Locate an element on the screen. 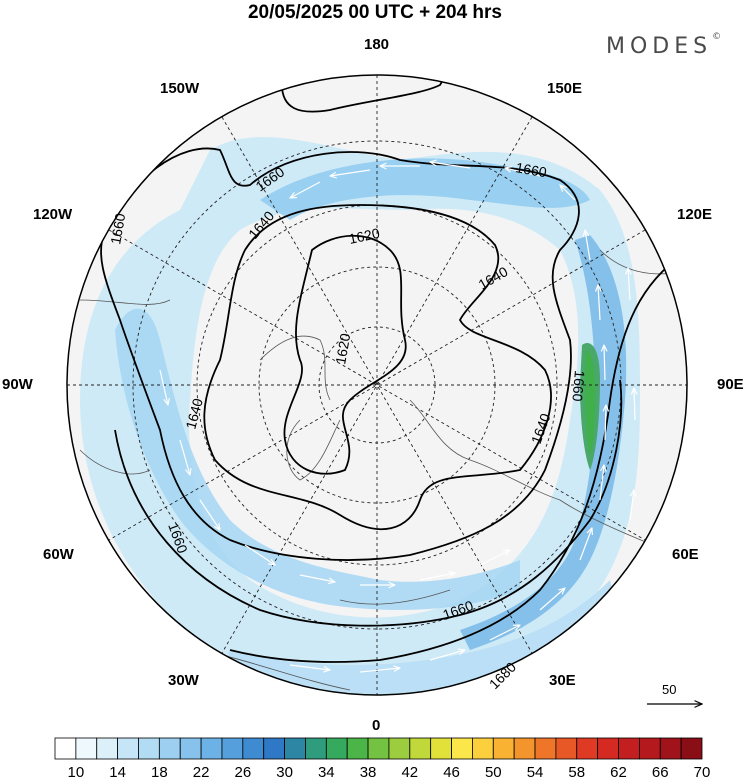 The width and height of the screenshot is (750, 782). lon-label-30e: 30E is located at coordinates (562, 680).